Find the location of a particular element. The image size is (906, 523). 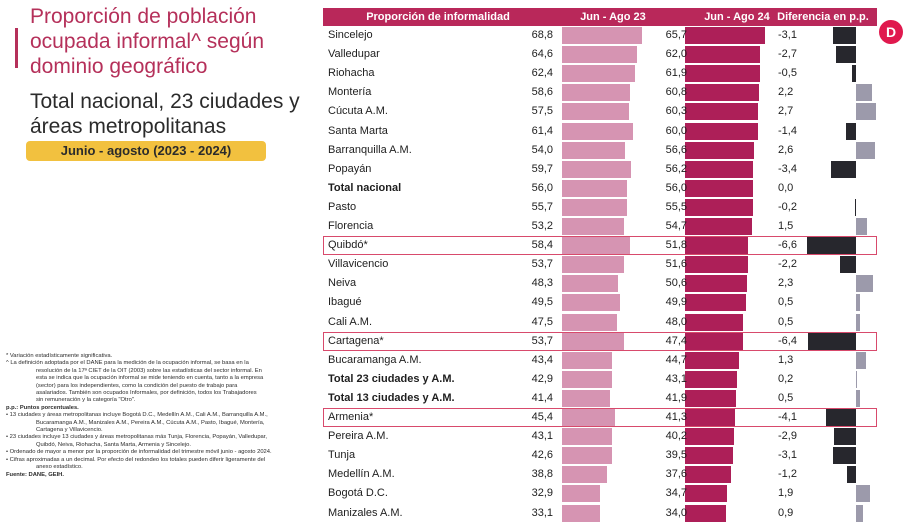

value-label-2023: 64,6 is located at coordinates (542, 54).